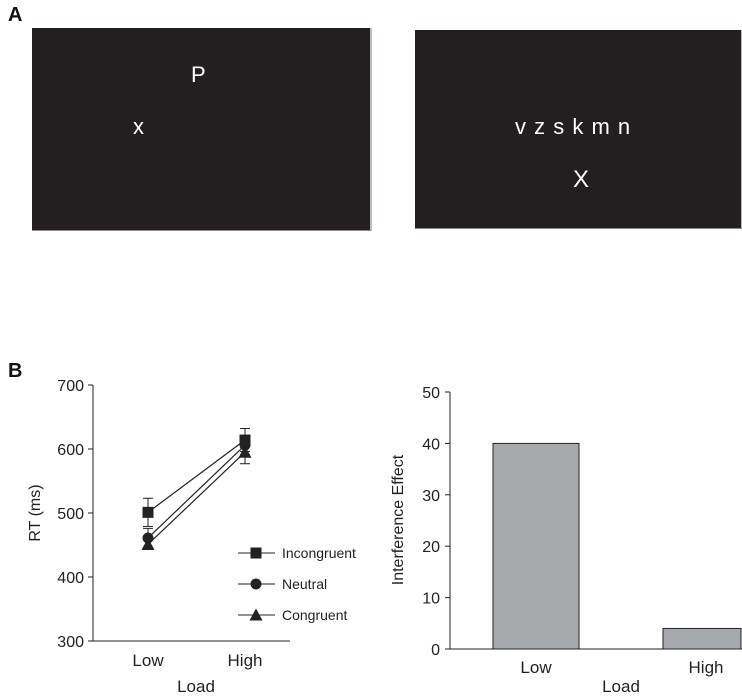 This screenshot has width=742, height=696. What do you see at coordinates (581, 179) in the screenshot?
I see `target-letter-high: X` at bounding box center [581, 179].